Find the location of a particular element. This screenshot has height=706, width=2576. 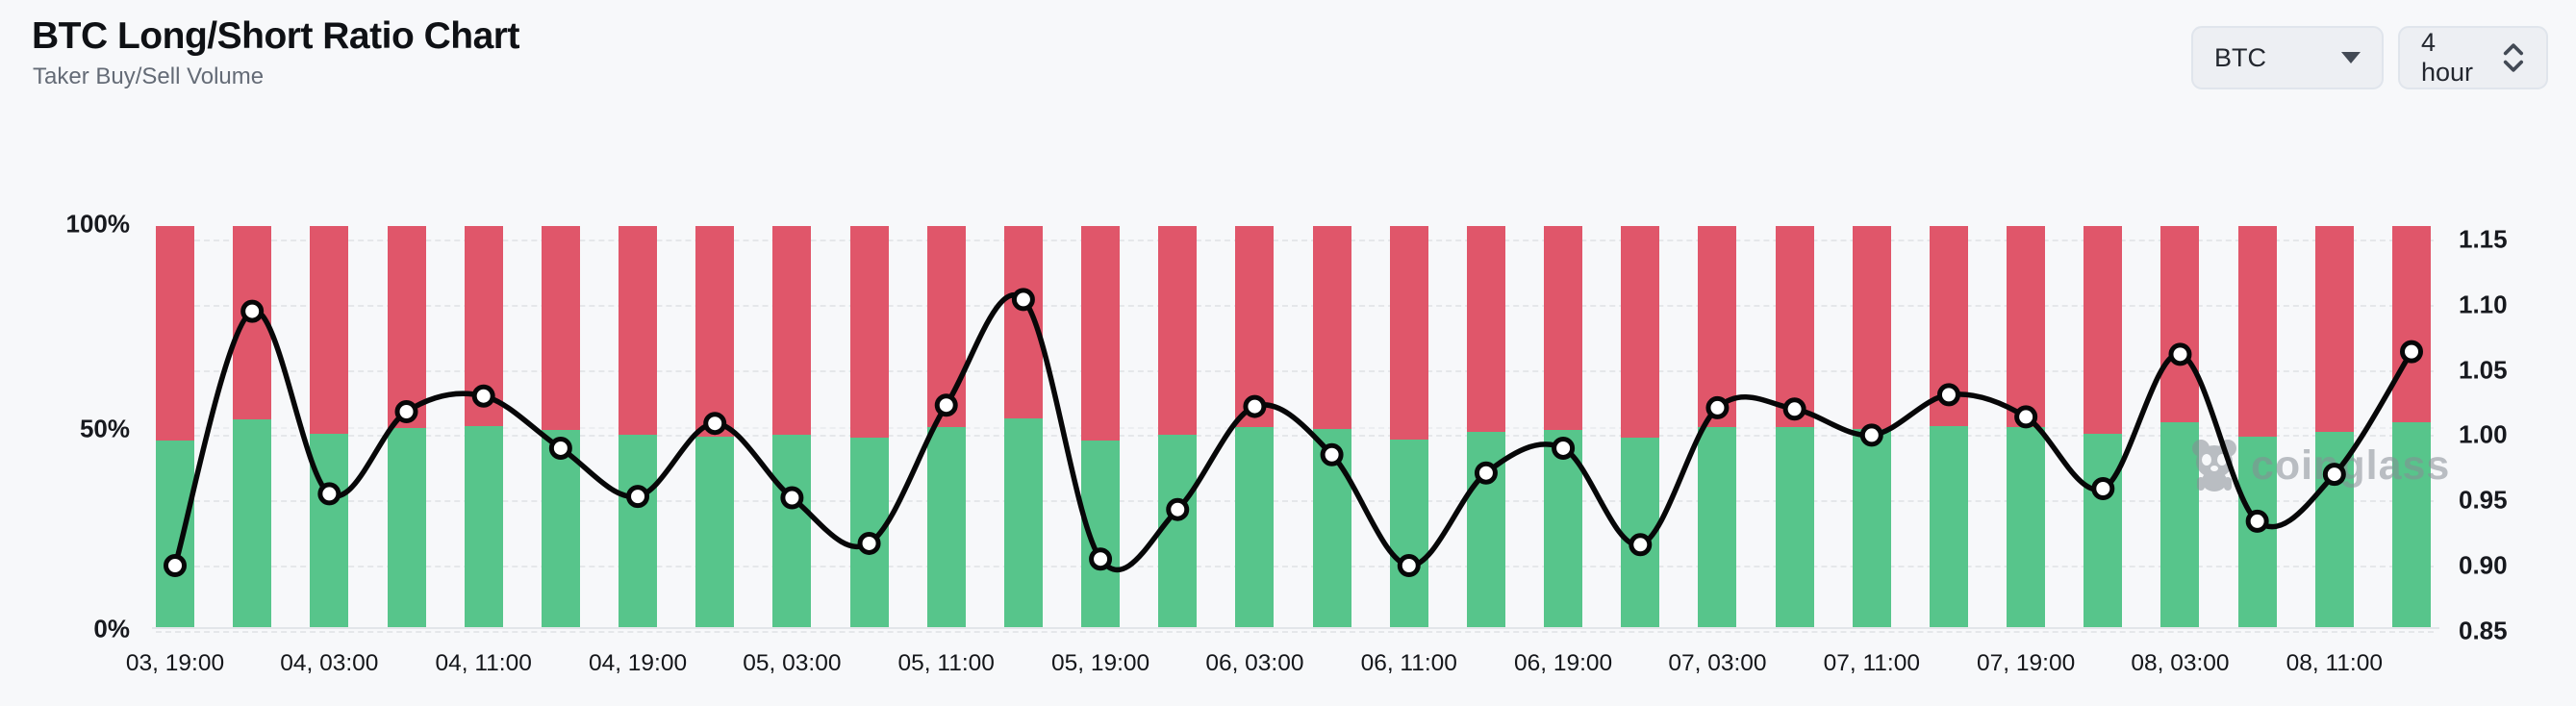

gridline is located at coordinates (1295, 240).